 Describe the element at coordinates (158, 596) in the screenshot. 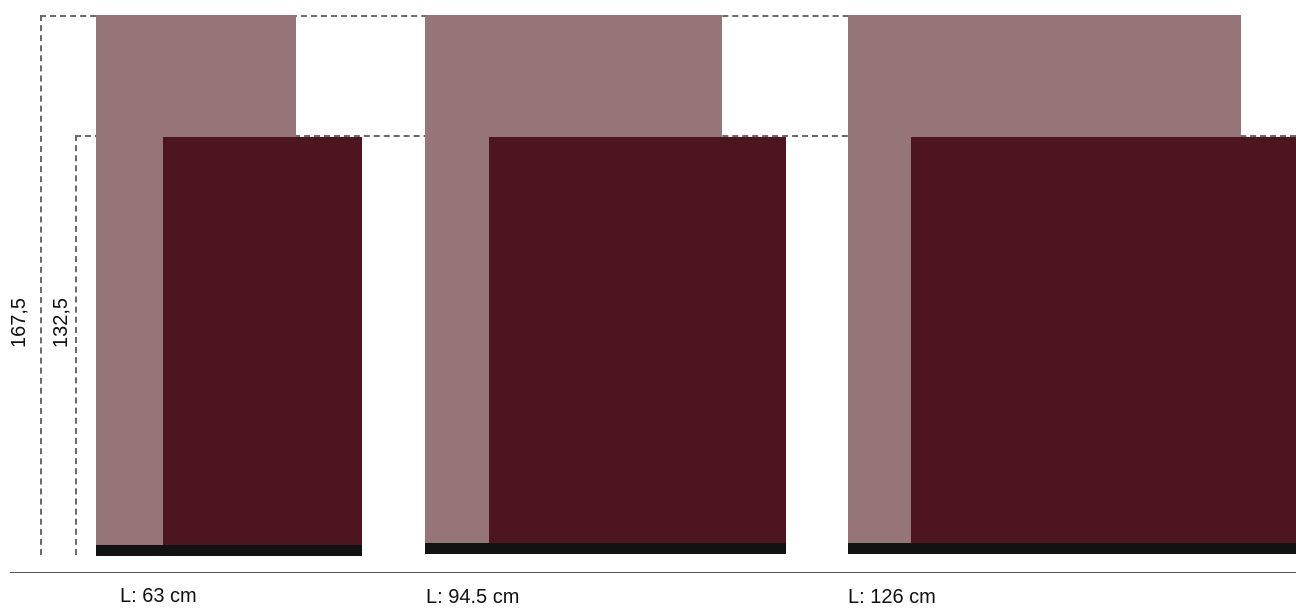

I see `length-label-63: L: 63 cm` at that location.